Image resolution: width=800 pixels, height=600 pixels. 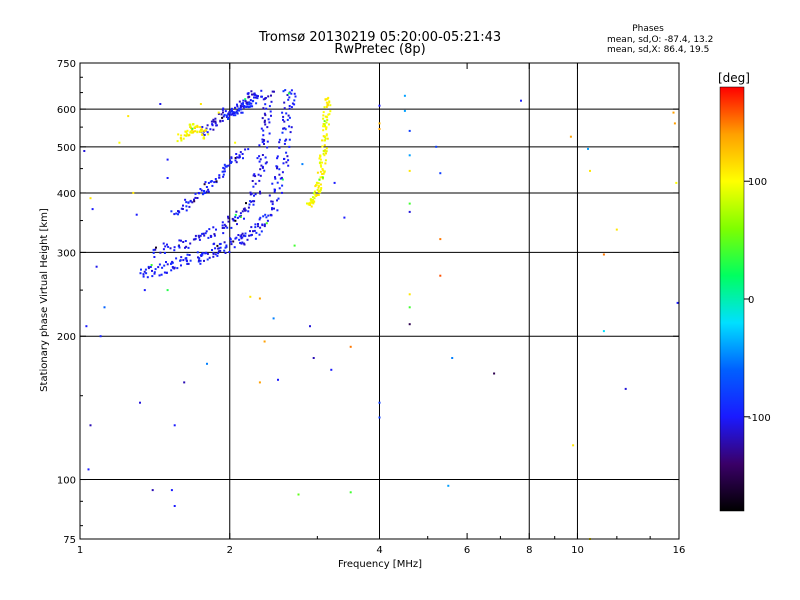 I want to click on y-tick-label-200: 200, so click(x=66, y=337).